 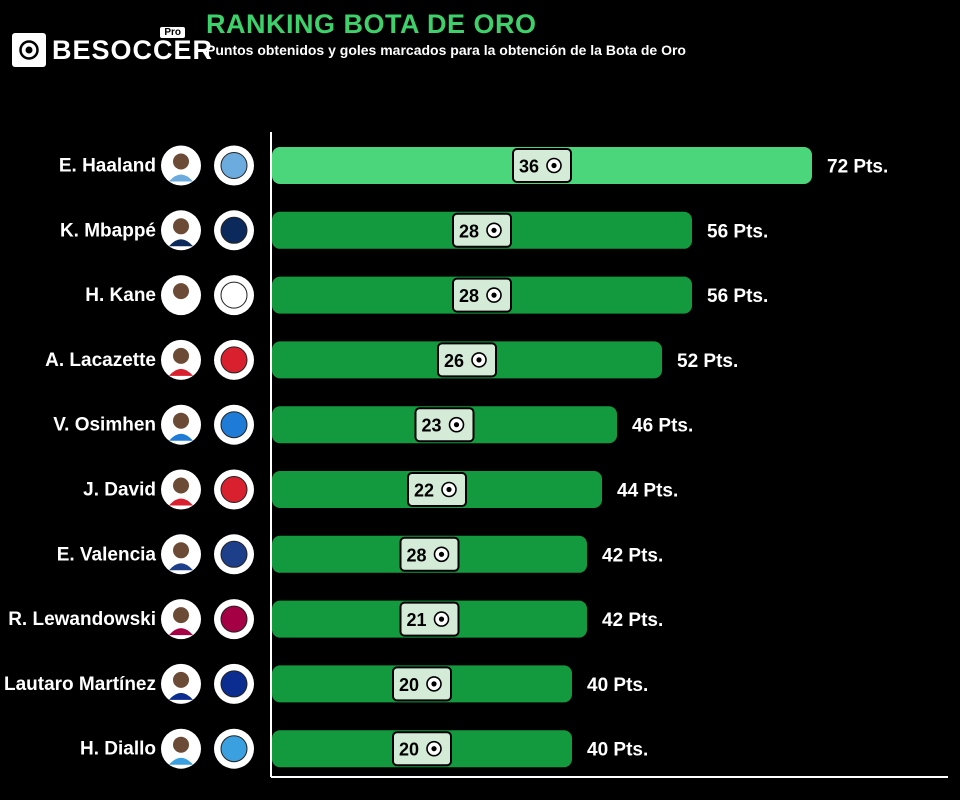 What do you see at coordinates (529, 167) in the screenshot?
I see `goals-label: 36` at bounding box center [529, 167].